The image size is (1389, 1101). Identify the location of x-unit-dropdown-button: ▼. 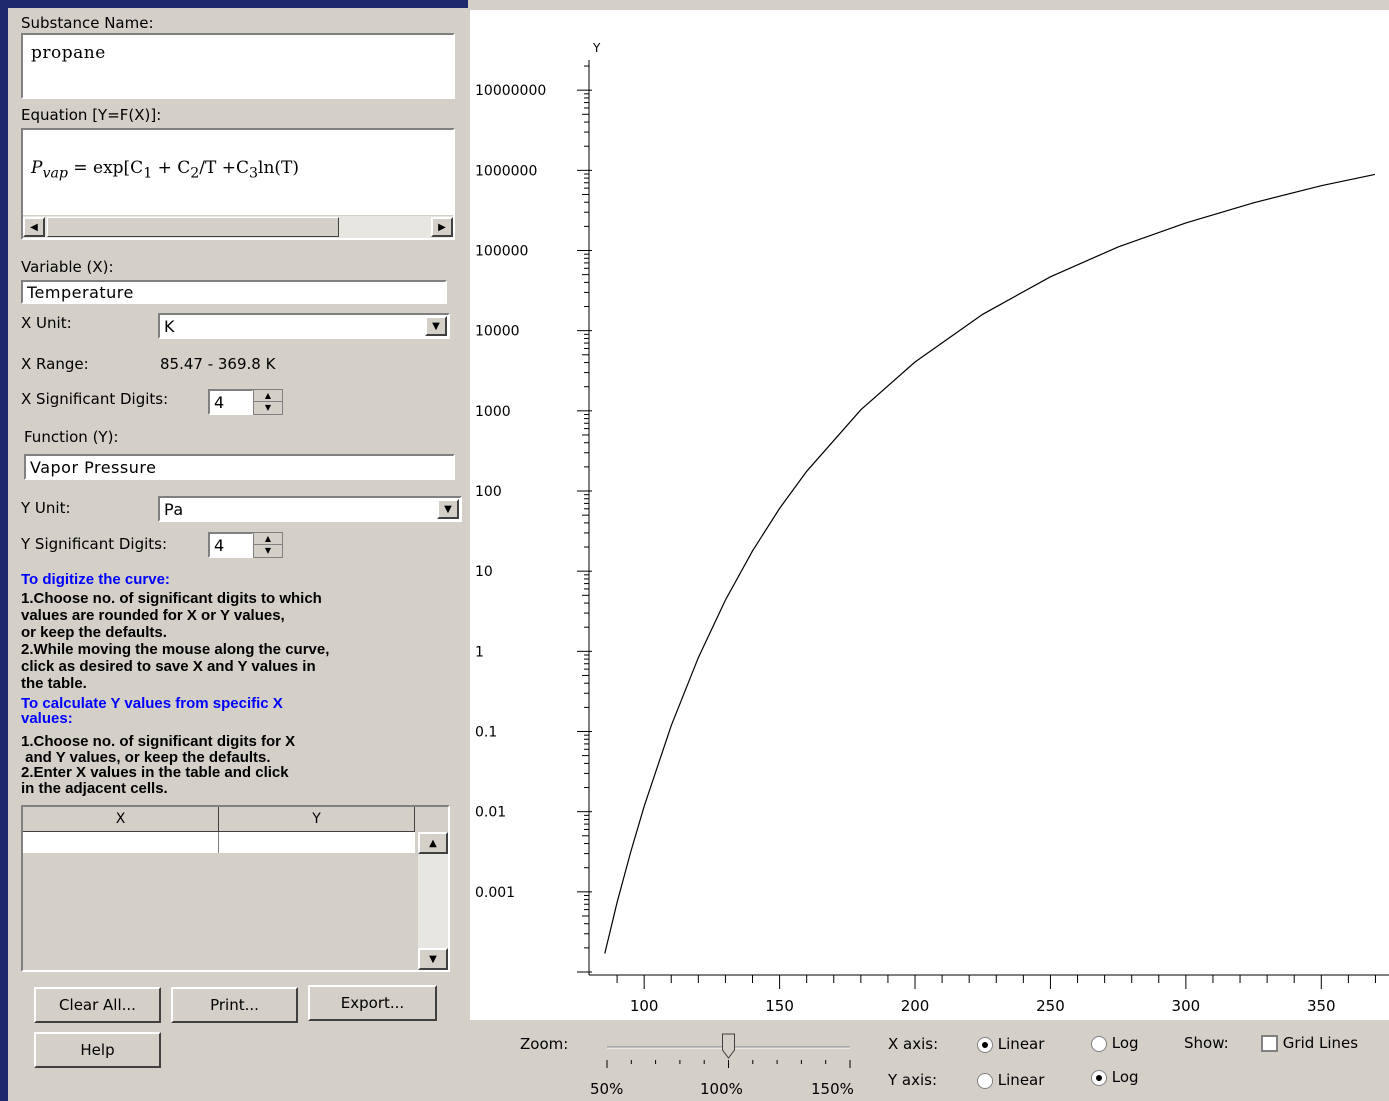
(436, 326).